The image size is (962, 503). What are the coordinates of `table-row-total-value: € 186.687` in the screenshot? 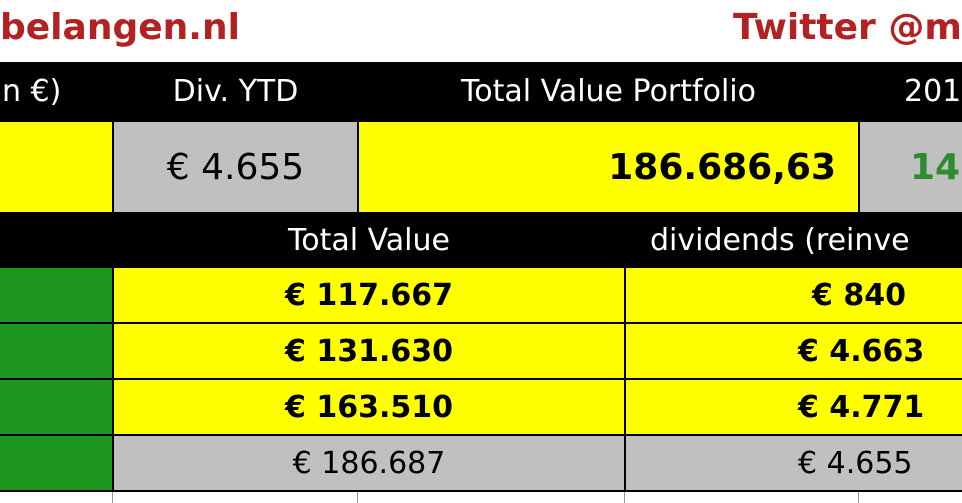 It's located at (369, 463).